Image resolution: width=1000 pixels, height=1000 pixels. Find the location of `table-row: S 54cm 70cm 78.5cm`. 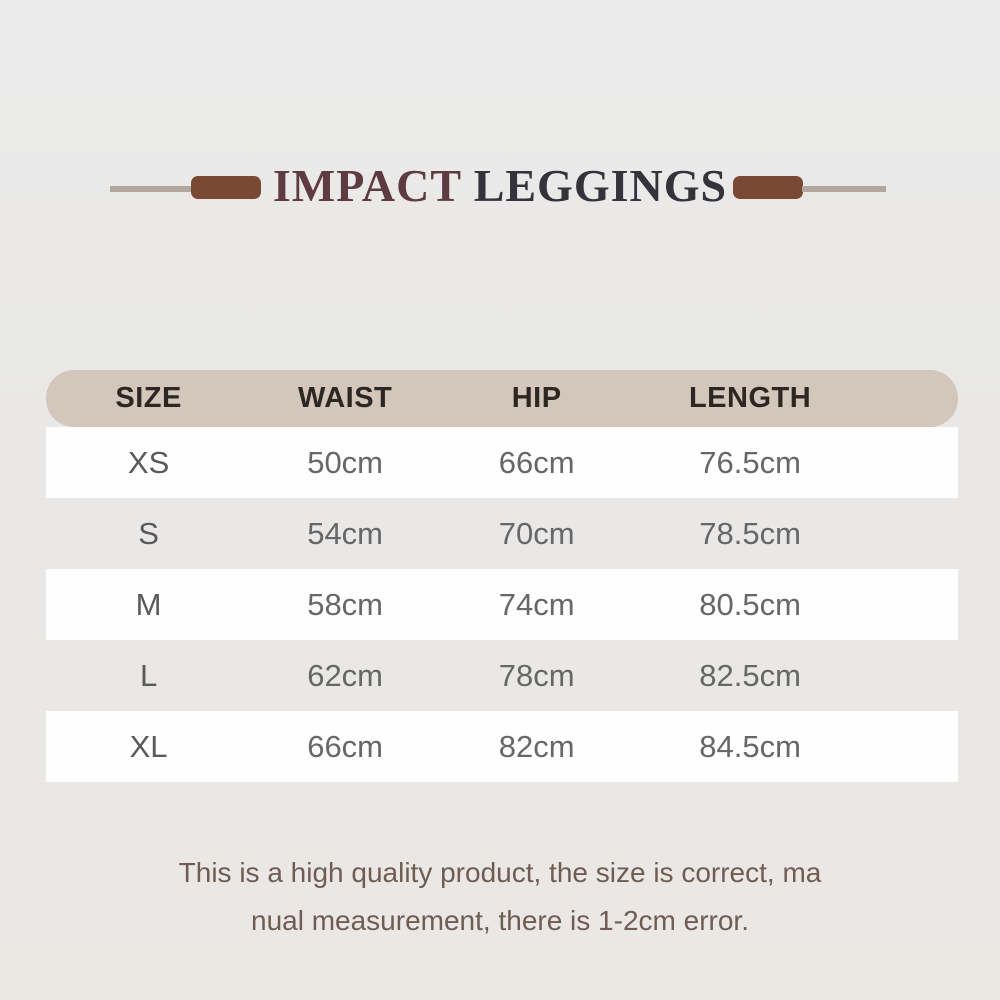

table-row: S 54cm 70cm 78.5cm is located at coordinates (502, 533).